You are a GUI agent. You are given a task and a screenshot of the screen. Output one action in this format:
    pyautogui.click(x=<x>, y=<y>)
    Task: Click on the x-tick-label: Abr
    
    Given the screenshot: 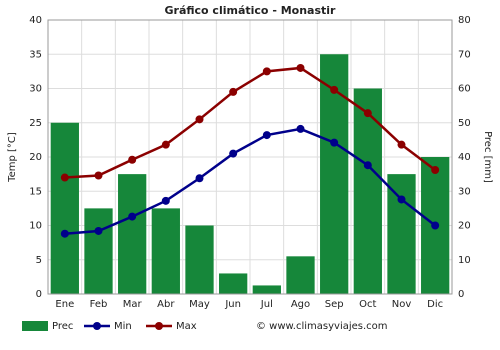 What is the action you would take?
    pyautogui.click(x=166, y=304)
    